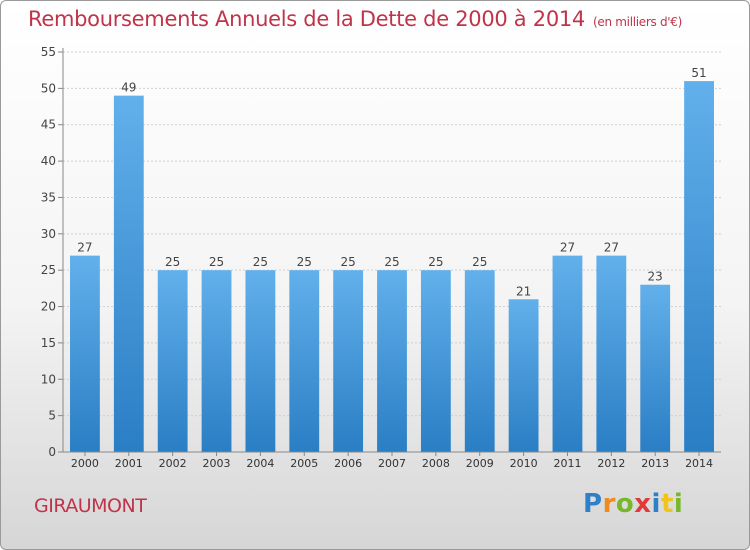 Image resolution: width=750 pixels, height=550 pixels. I want to click on bar-2006, so click(348, 361).